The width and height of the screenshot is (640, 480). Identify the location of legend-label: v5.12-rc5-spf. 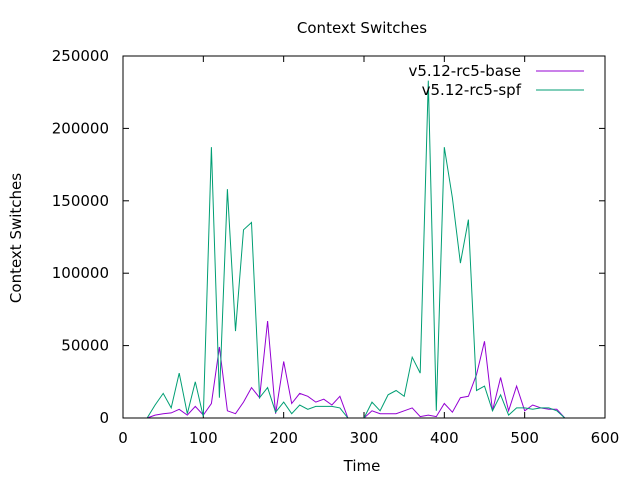
(472, 90).